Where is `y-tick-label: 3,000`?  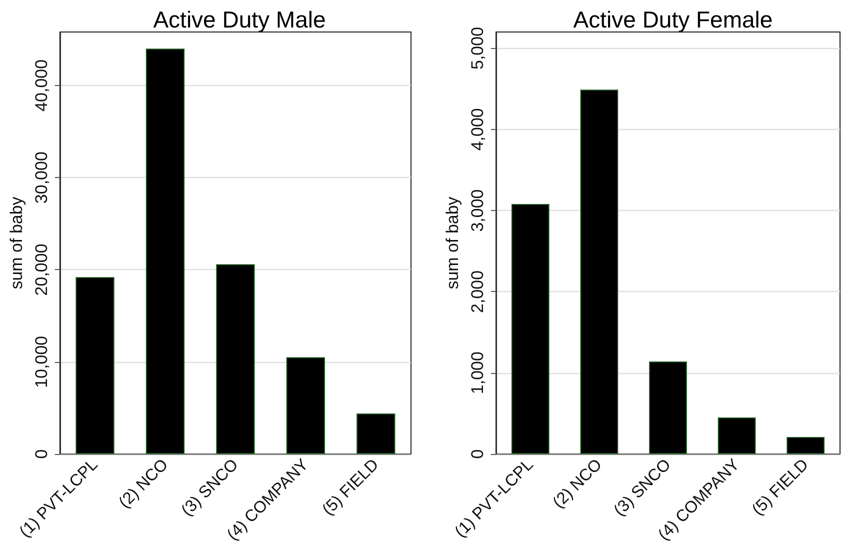 y-tick-label: 3,000 is located at coordinates (477, 210).